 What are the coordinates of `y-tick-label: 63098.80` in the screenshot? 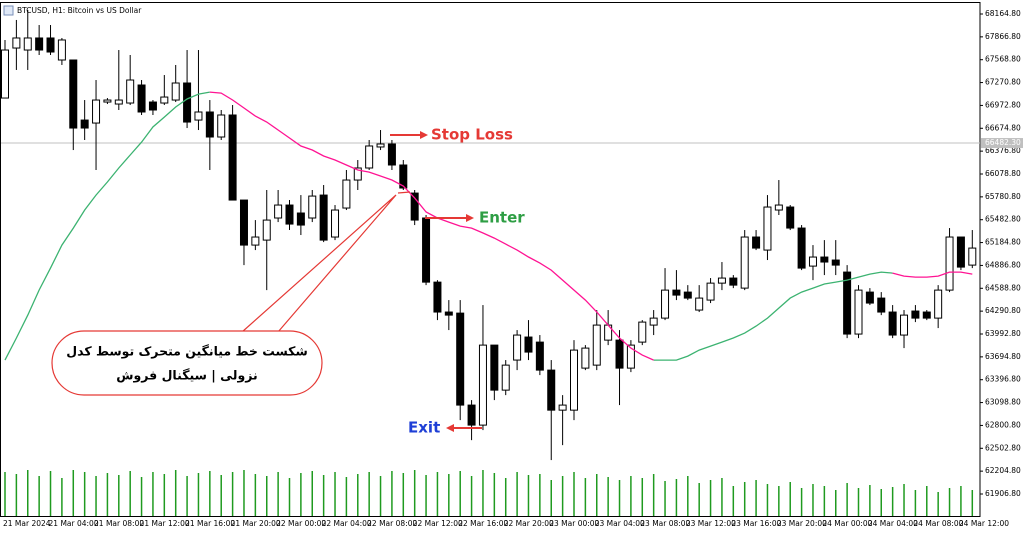 It's located at (1003, 402).